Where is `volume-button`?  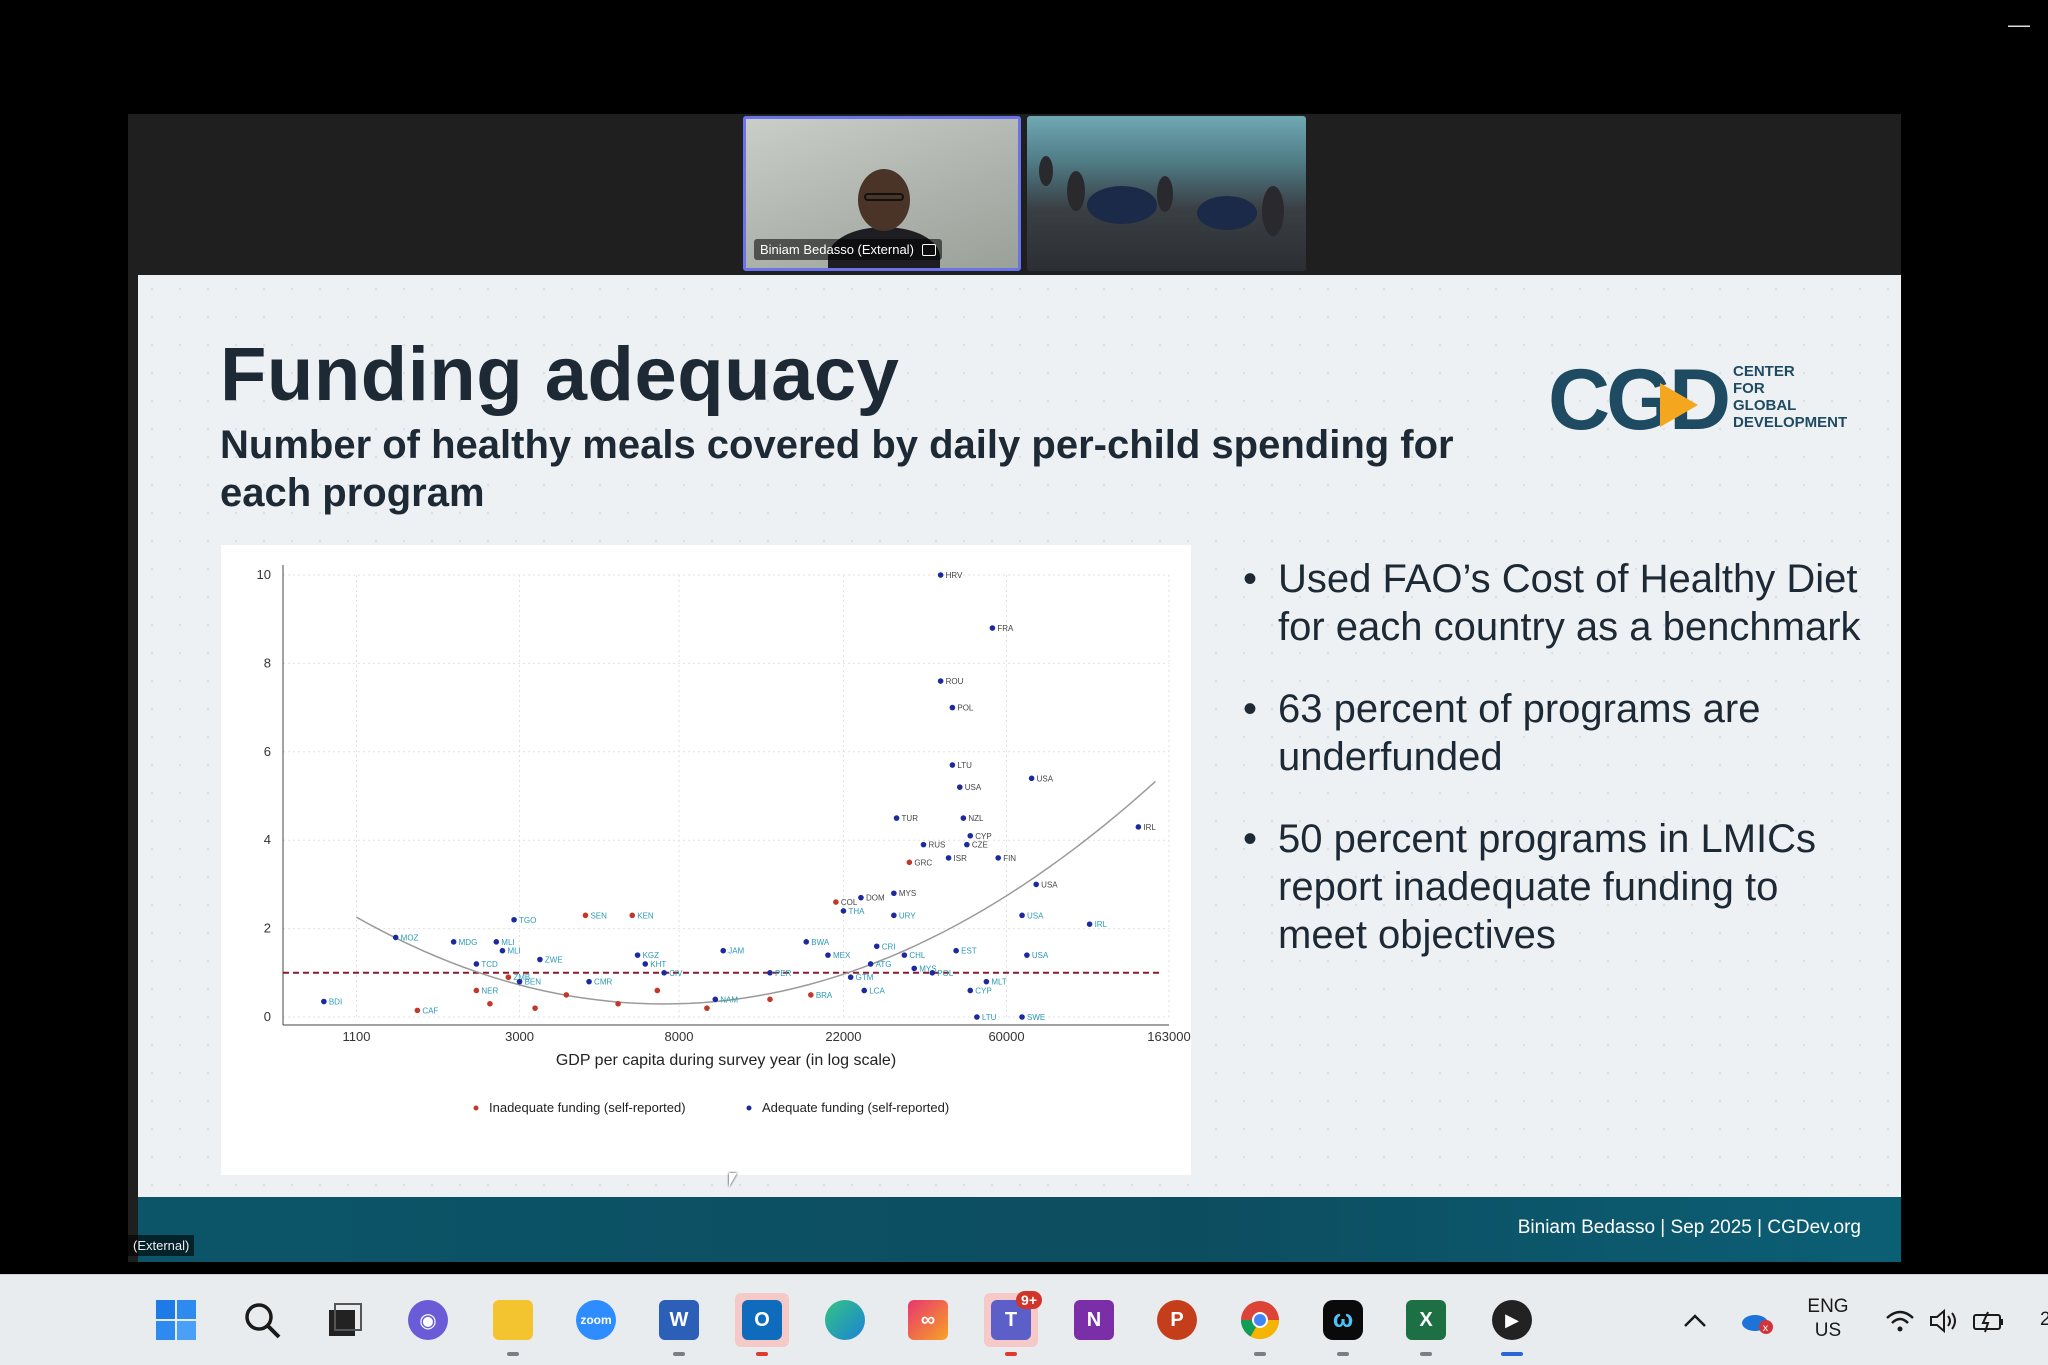 volume-button is located at coordinates (1944, 1320).